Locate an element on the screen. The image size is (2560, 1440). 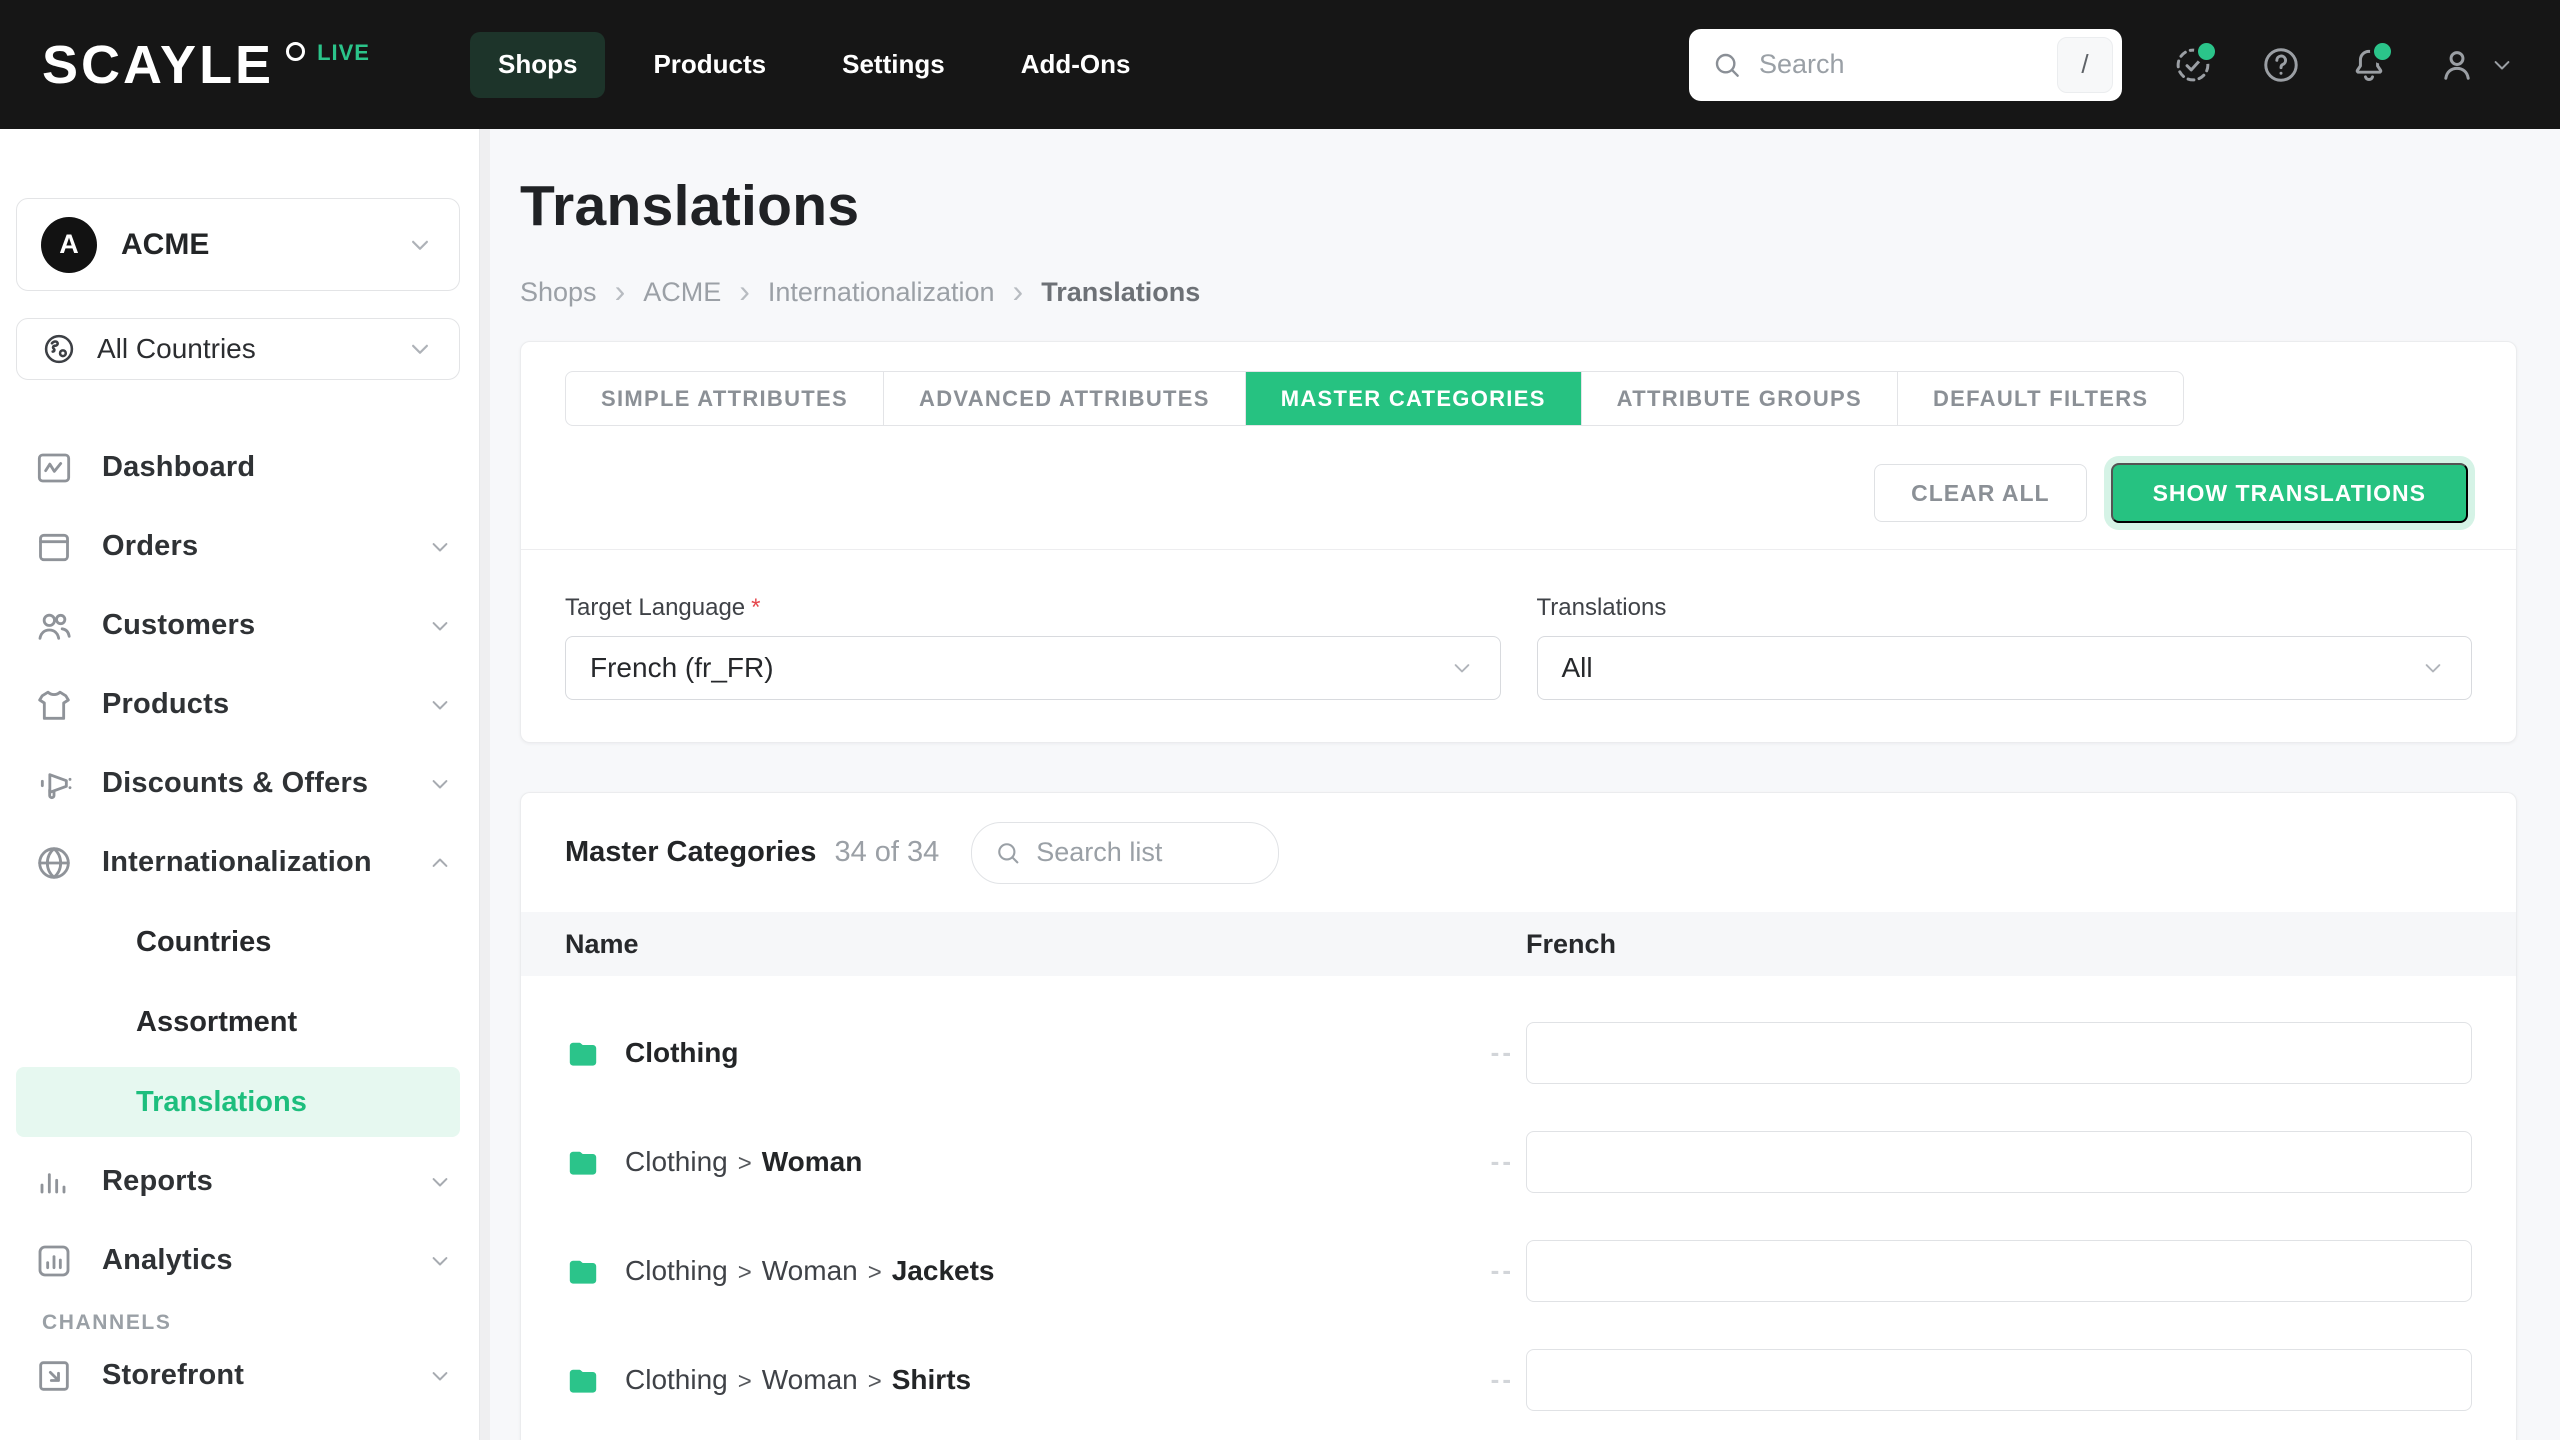
tab-master-categories: MASTER CATEGORIES is located at coordinates (1412, 399).